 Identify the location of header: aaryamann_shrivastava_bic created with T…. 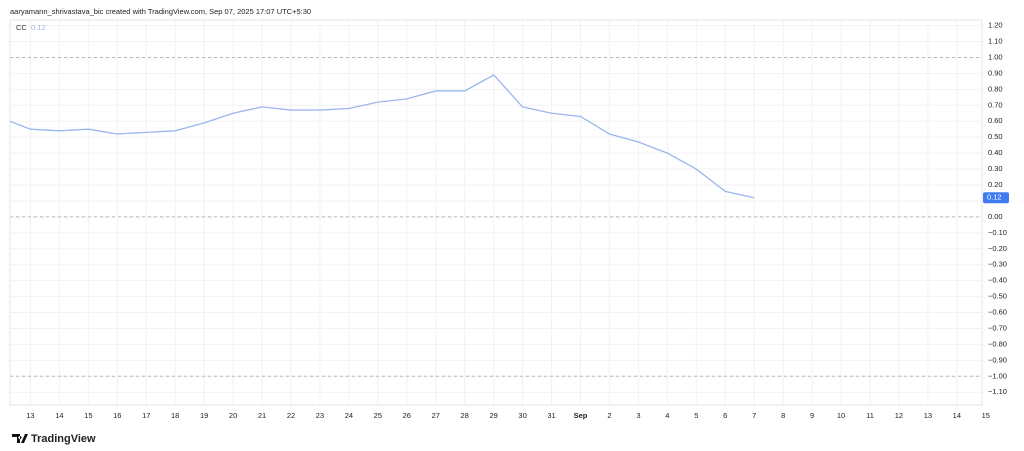
(160, 11).